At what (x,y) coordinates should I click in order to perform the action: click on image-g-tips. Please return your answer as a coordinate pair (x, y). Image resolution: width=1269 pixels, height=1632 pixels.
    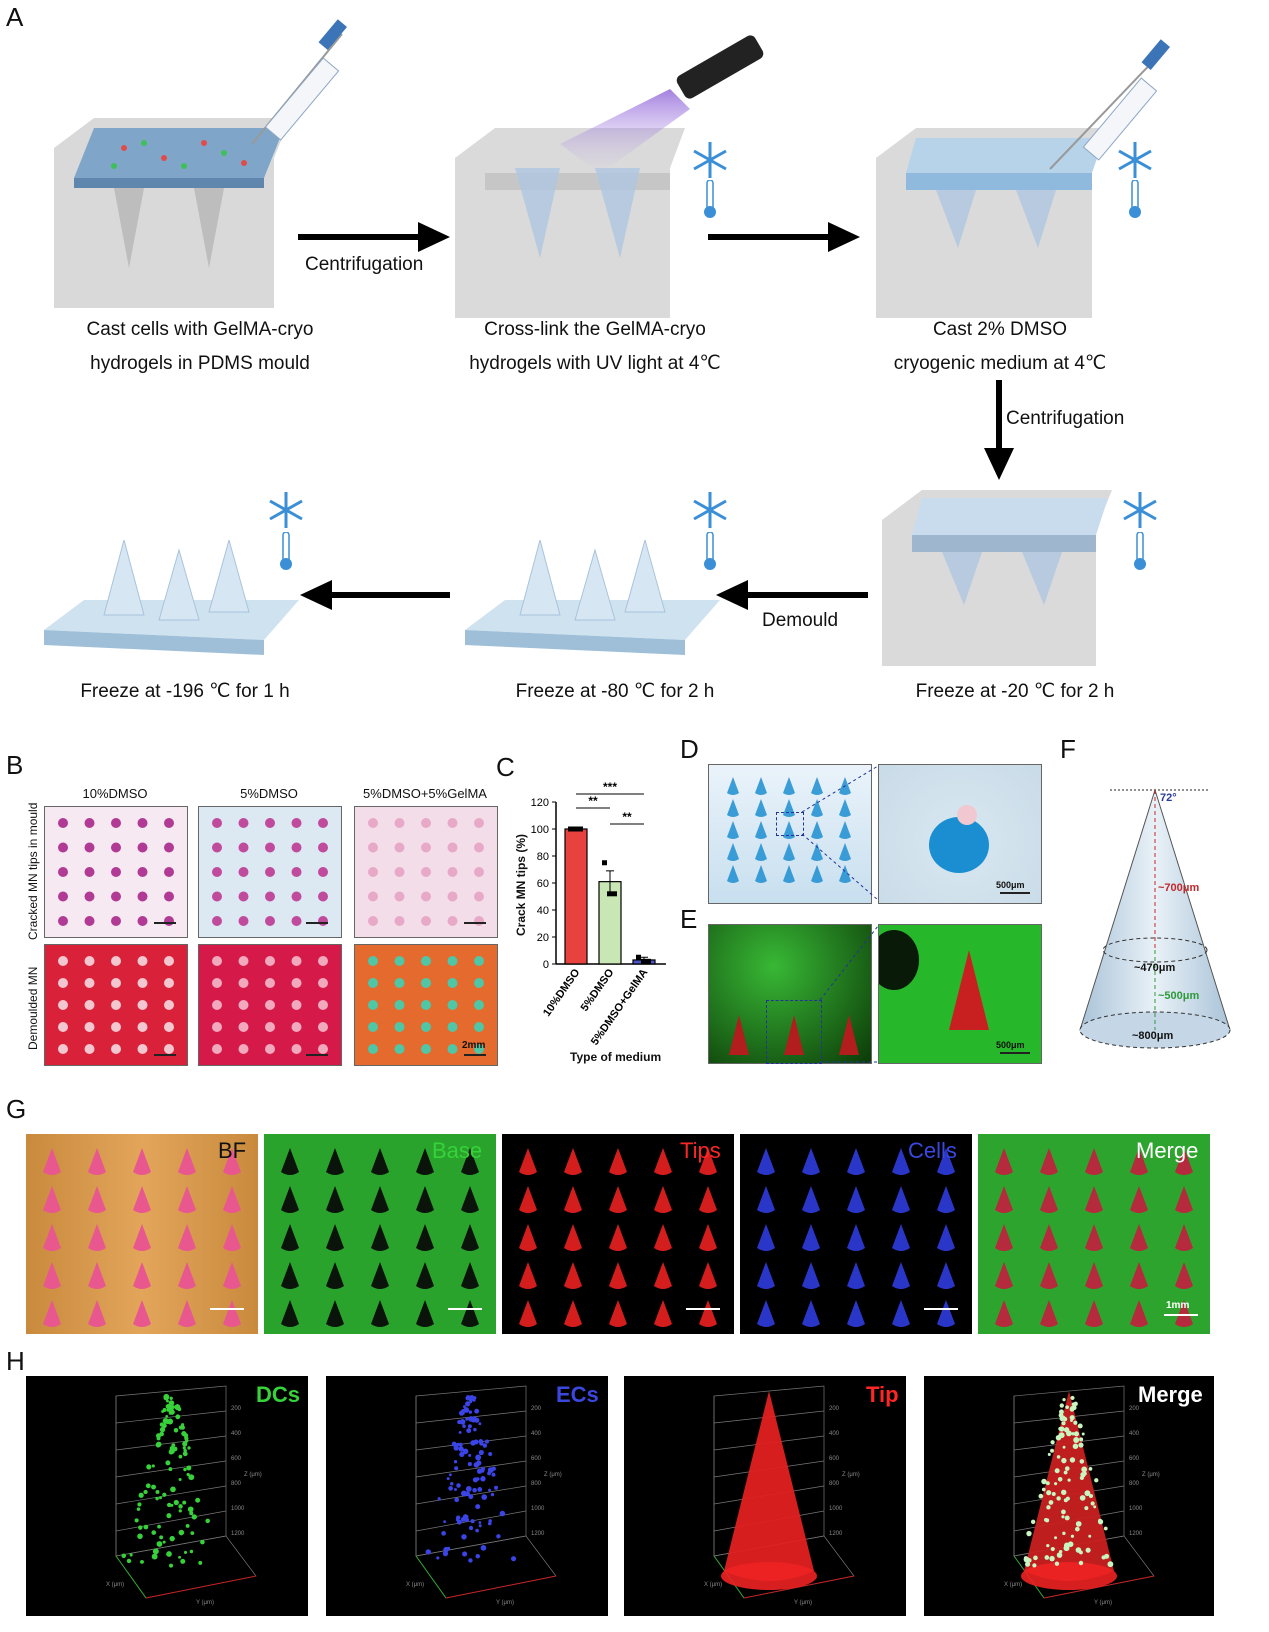
    Looking at the image, I should click on (618, 1234).